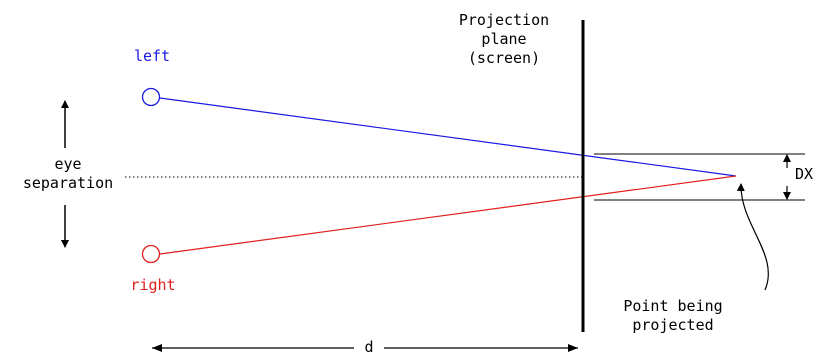 The height and width of the screenshot is (360, 821). Describe the element at coordinates (573, 348) in the screenshot. I see `distance-d-right-arrowhead` at that location.